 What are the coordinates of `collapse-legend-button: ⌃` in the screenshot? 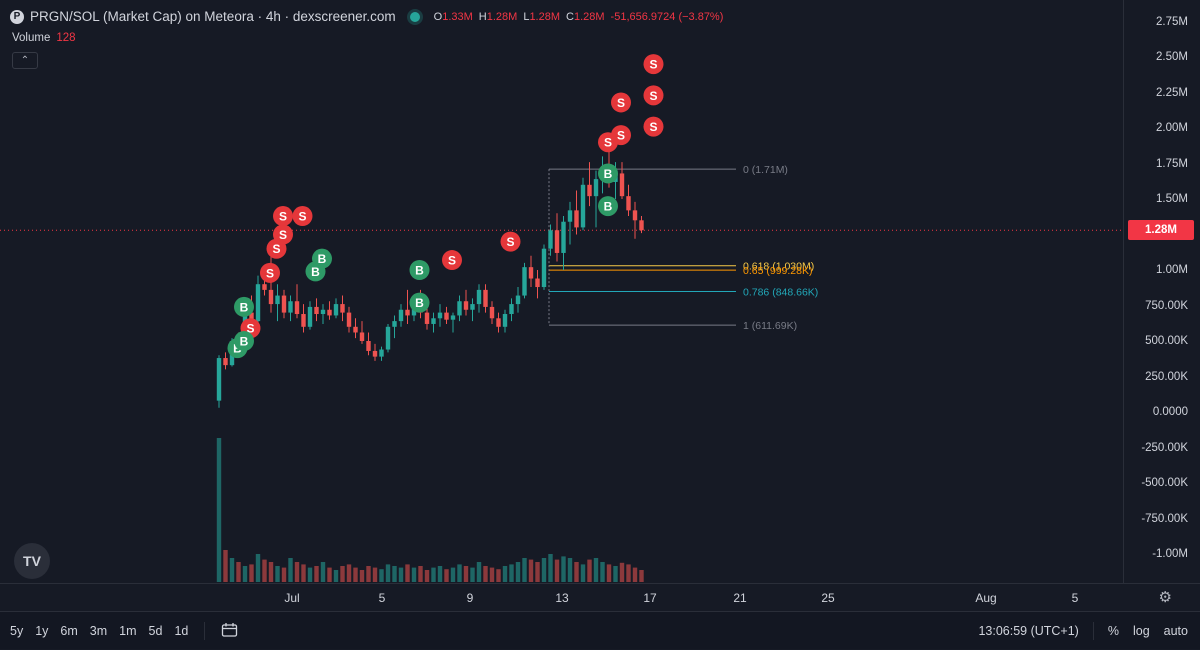 It's located at (25, 60).